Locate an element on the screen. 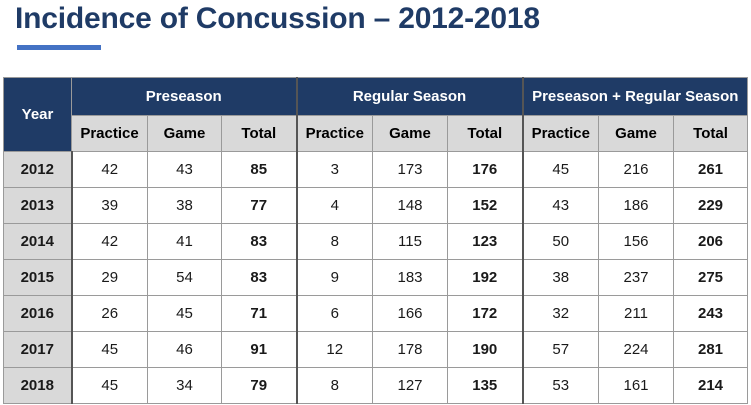 This screenshot has width=751, height=405. cell-combined-game: 161 is located at coordinates (636, 385).